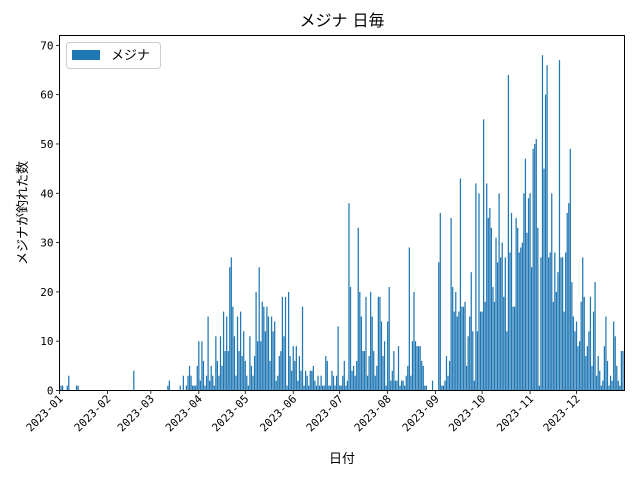  What do you see at coordinates (46, 45) in the screenshot?
I see `y-tick-label: 70` at bounding box center [46, 45].